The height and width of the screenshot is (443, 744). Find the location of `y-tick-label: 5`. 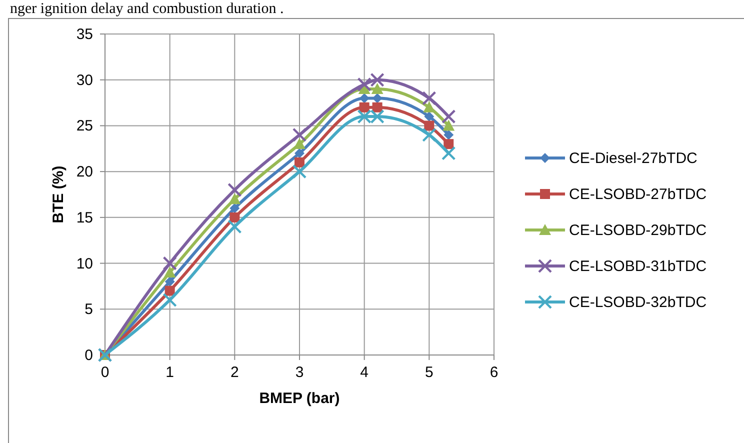

y-tick-label: 5 is located at coordinates (88, 309).